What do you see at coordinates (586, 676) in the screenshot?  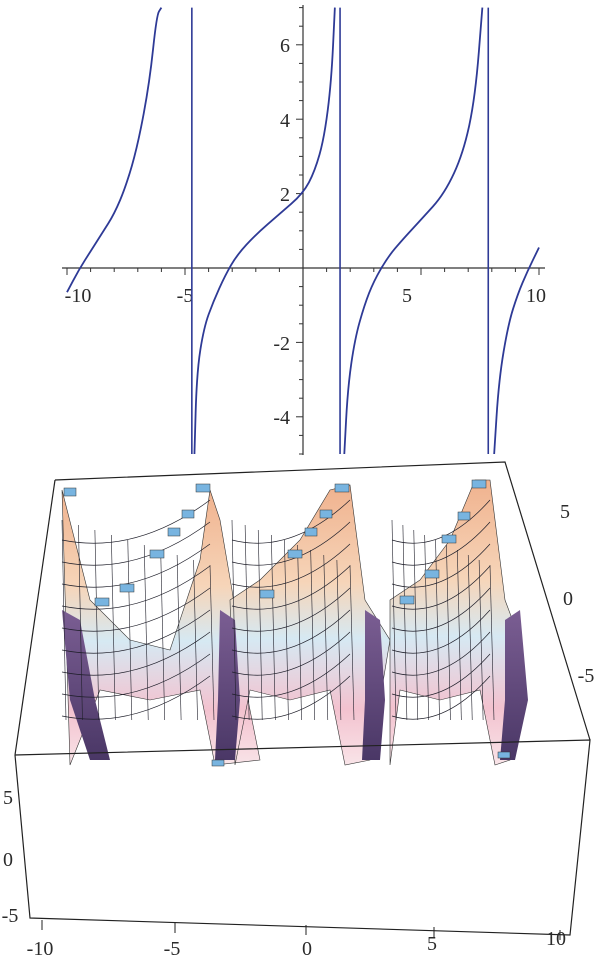 I see `y3d-tick-label: -5` at bounding box center [586, 676].